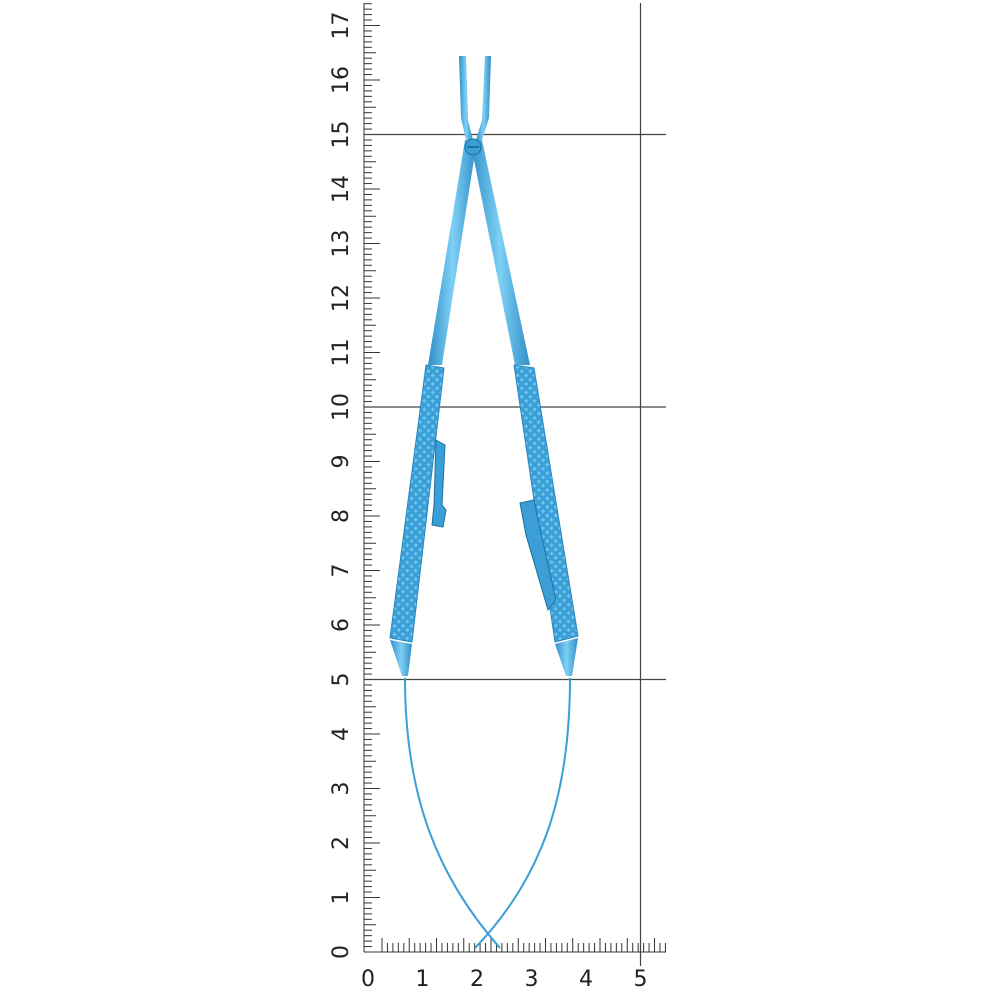 This screenshot has height=1000, width=1000. I want to click on vertical-label: 13, so click(341, 244).